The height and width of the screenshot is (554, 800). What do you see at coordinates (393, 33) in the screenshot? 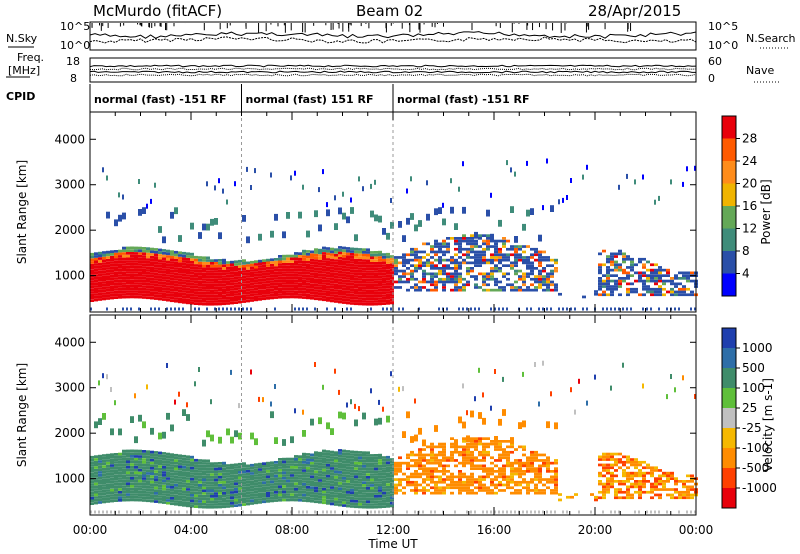
I see `nsky-traces` at bounding box center [393, 33].